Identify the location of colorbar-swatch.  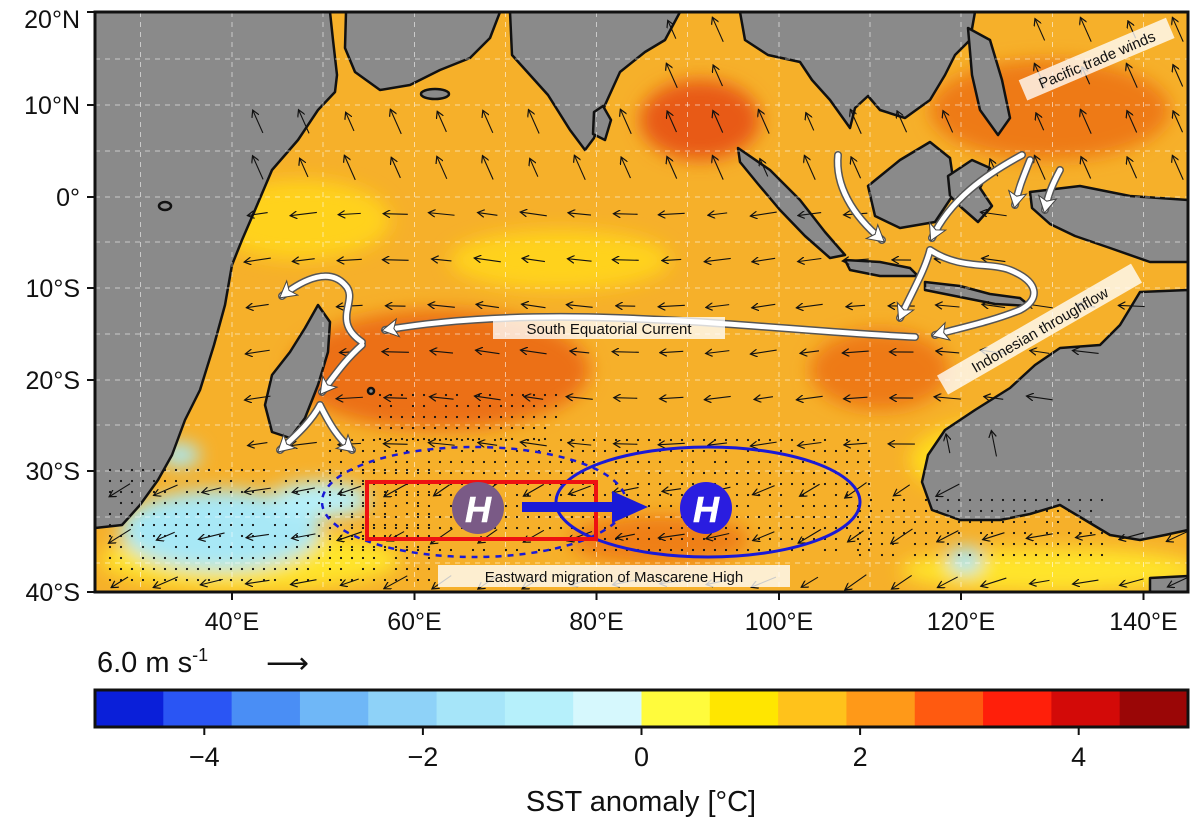
(949, 708).